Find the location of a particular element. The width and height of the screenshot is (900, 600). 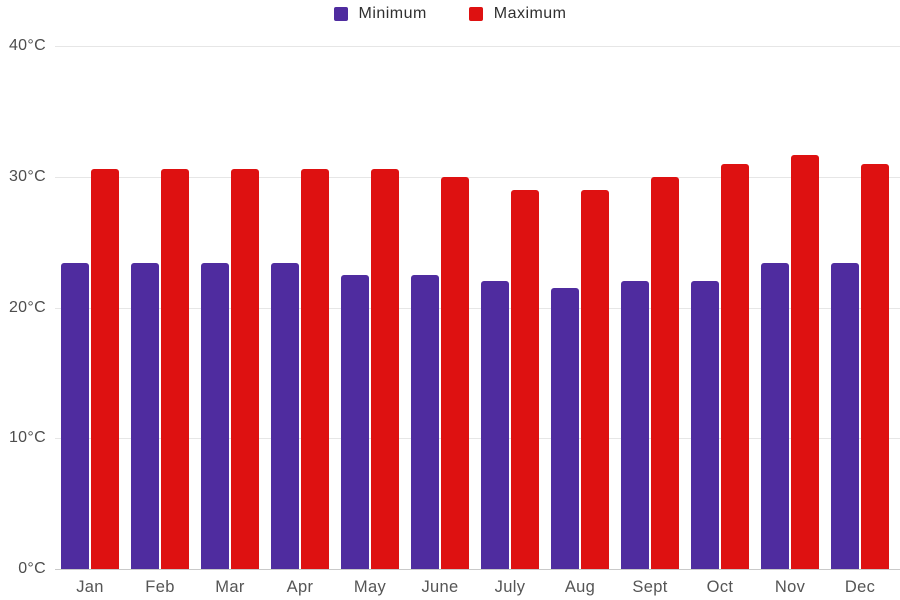

bar-minimum-feb is located at coordinates (145, 416).